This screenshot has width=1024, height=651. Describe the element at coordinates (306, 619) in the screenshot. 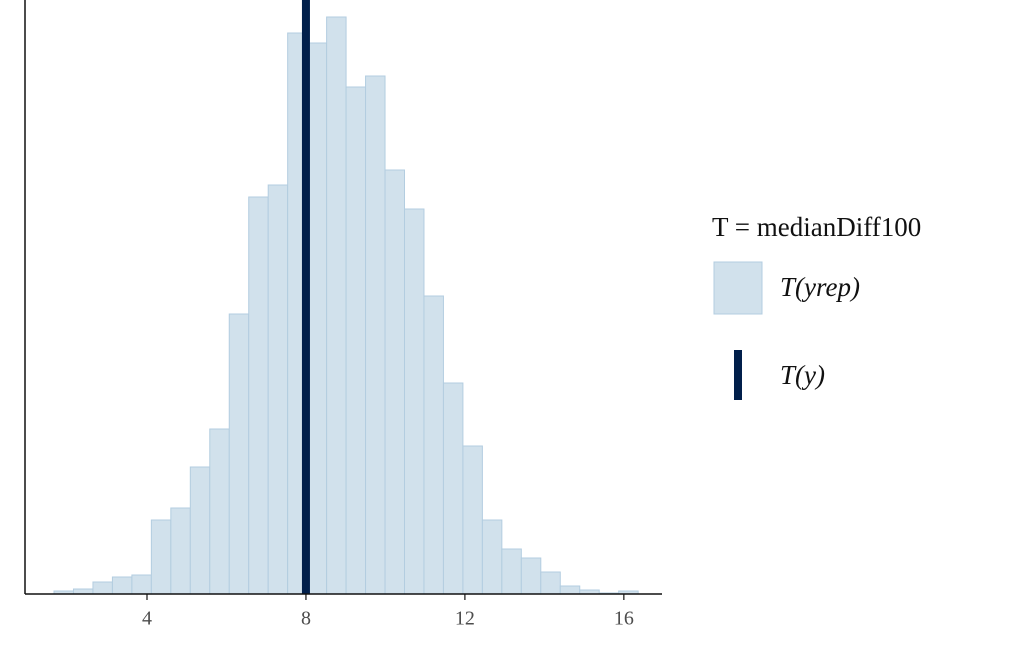

I see `x-tick-label: 8` at that location.